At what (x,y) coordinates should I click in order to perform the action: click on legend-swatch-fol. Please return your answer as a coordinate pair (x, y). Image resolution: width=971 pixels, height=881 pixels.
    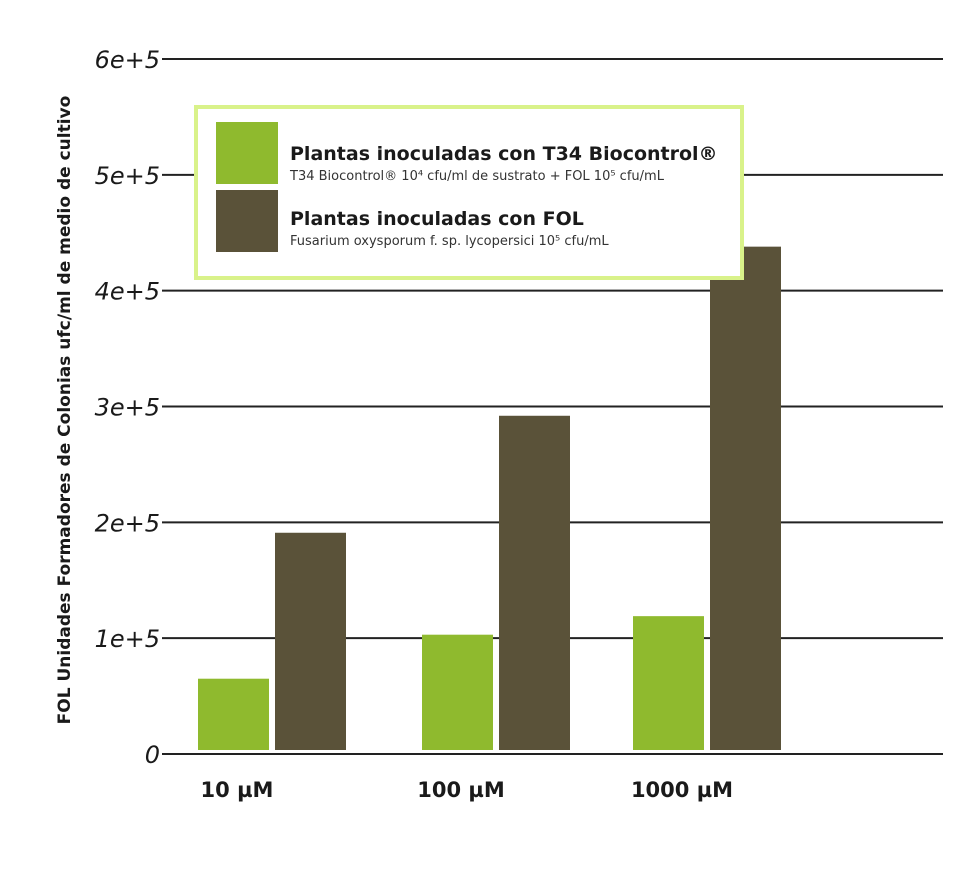
    Looking at the image, I should click on (247, 221).